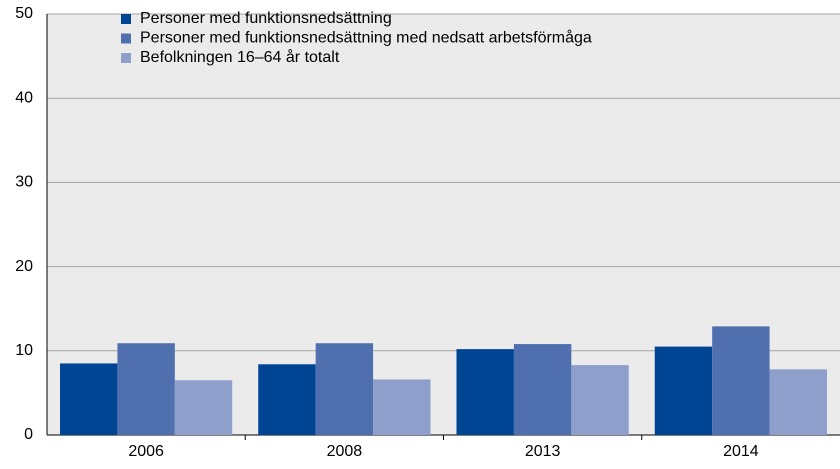 The width and height of the screenshot is (840, 469). I want to click on y-tick-label: 20, so click(24, 266).